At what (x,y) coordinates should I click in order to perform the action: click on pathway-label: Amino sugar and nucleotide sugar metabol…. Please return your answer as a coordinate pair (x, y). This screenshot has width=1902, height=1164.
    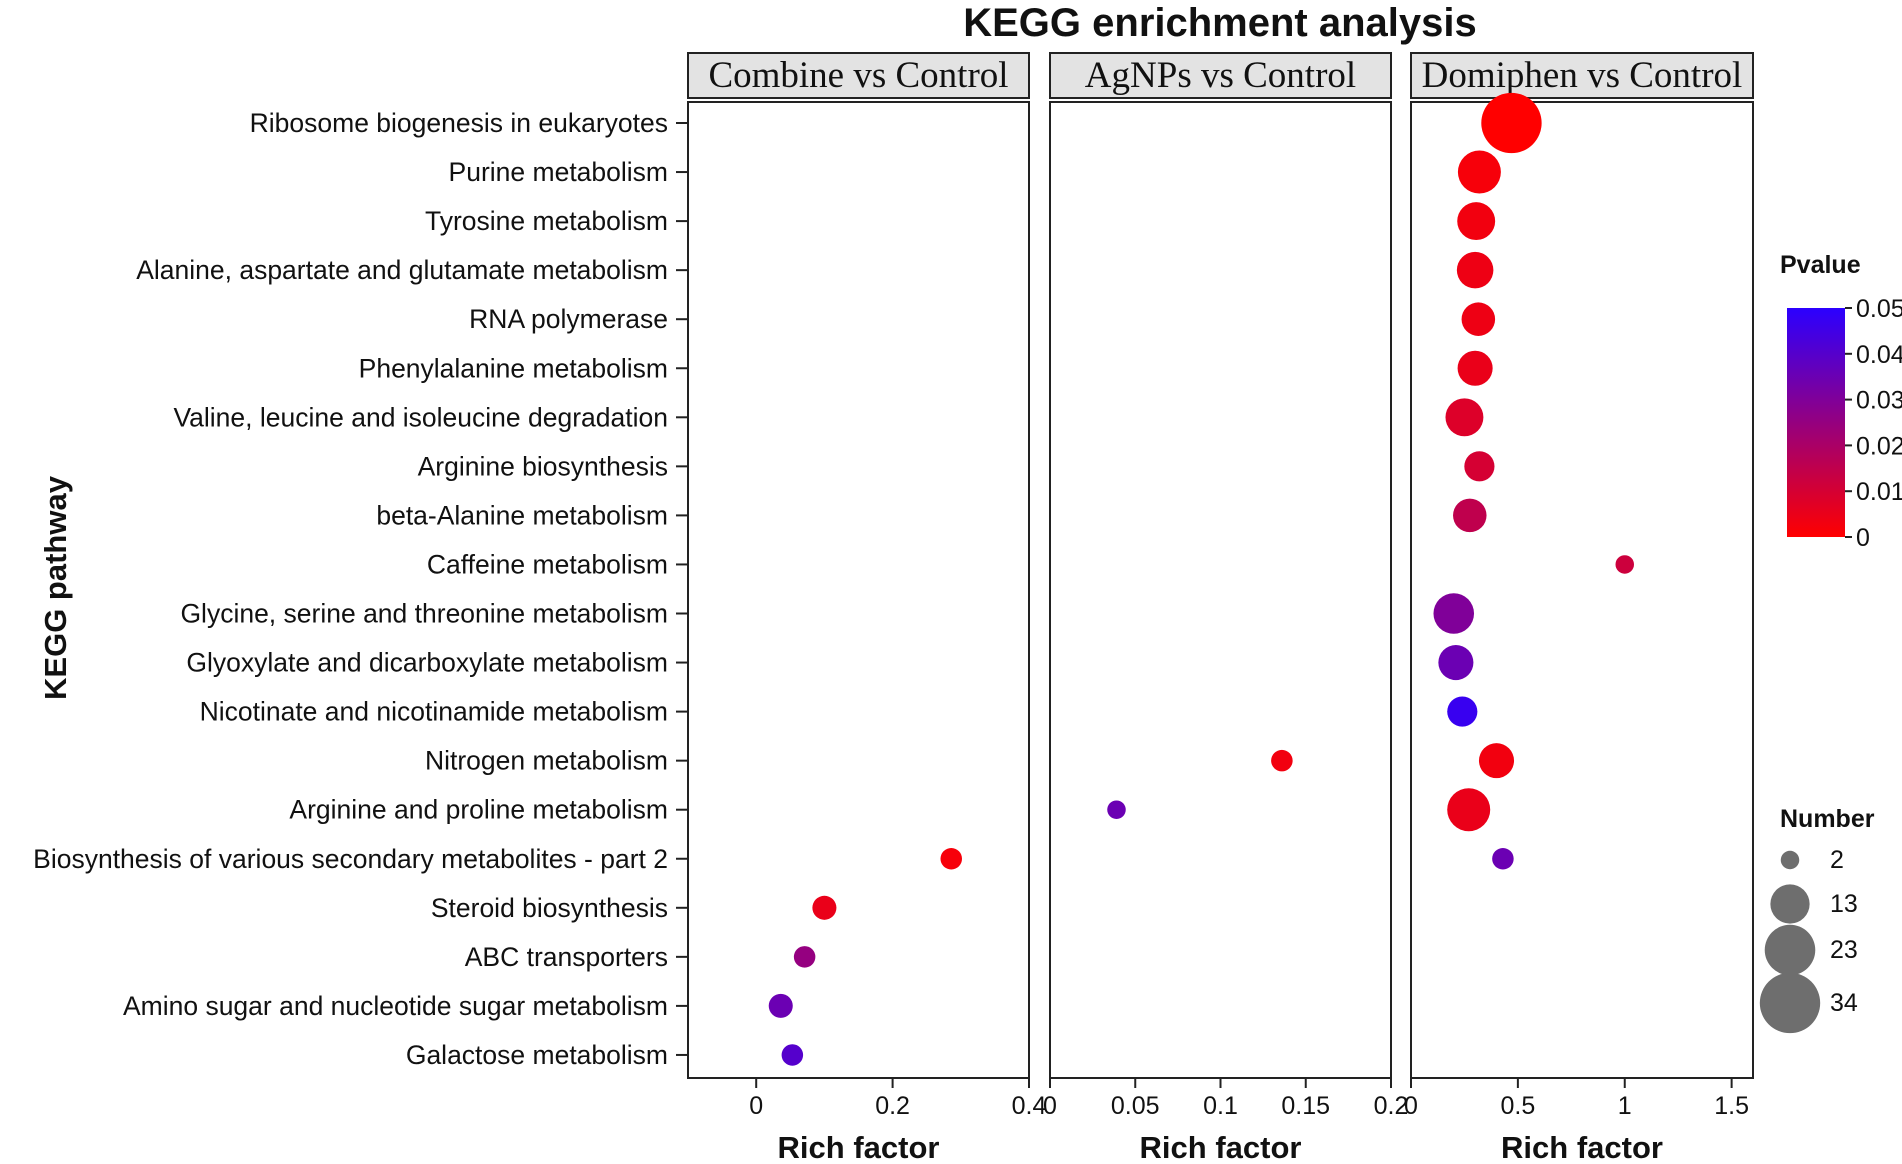
    Looking at the image, I should click on (395, 1006).